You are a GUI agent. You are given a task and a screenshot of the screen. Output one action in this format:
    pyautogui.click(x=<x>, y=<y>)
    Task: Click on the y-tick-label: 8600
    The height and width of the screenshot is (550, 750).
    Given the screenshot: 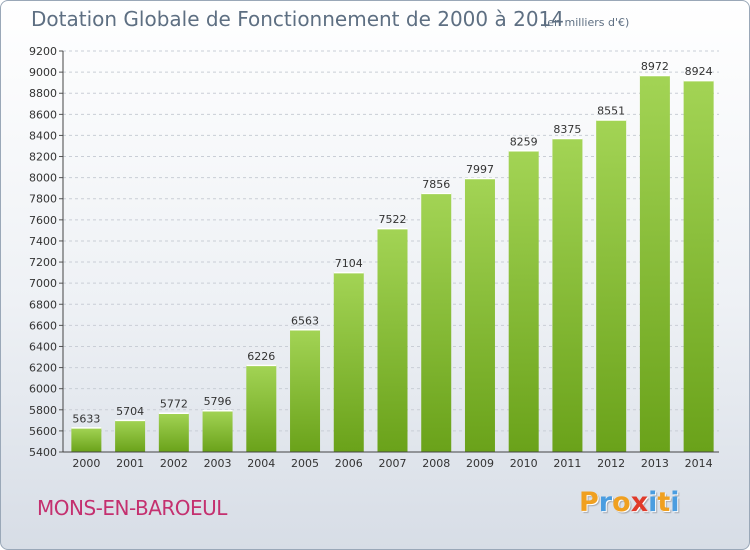 What is the action you would take?
    pyautogui.click(x=43, y=114)
    